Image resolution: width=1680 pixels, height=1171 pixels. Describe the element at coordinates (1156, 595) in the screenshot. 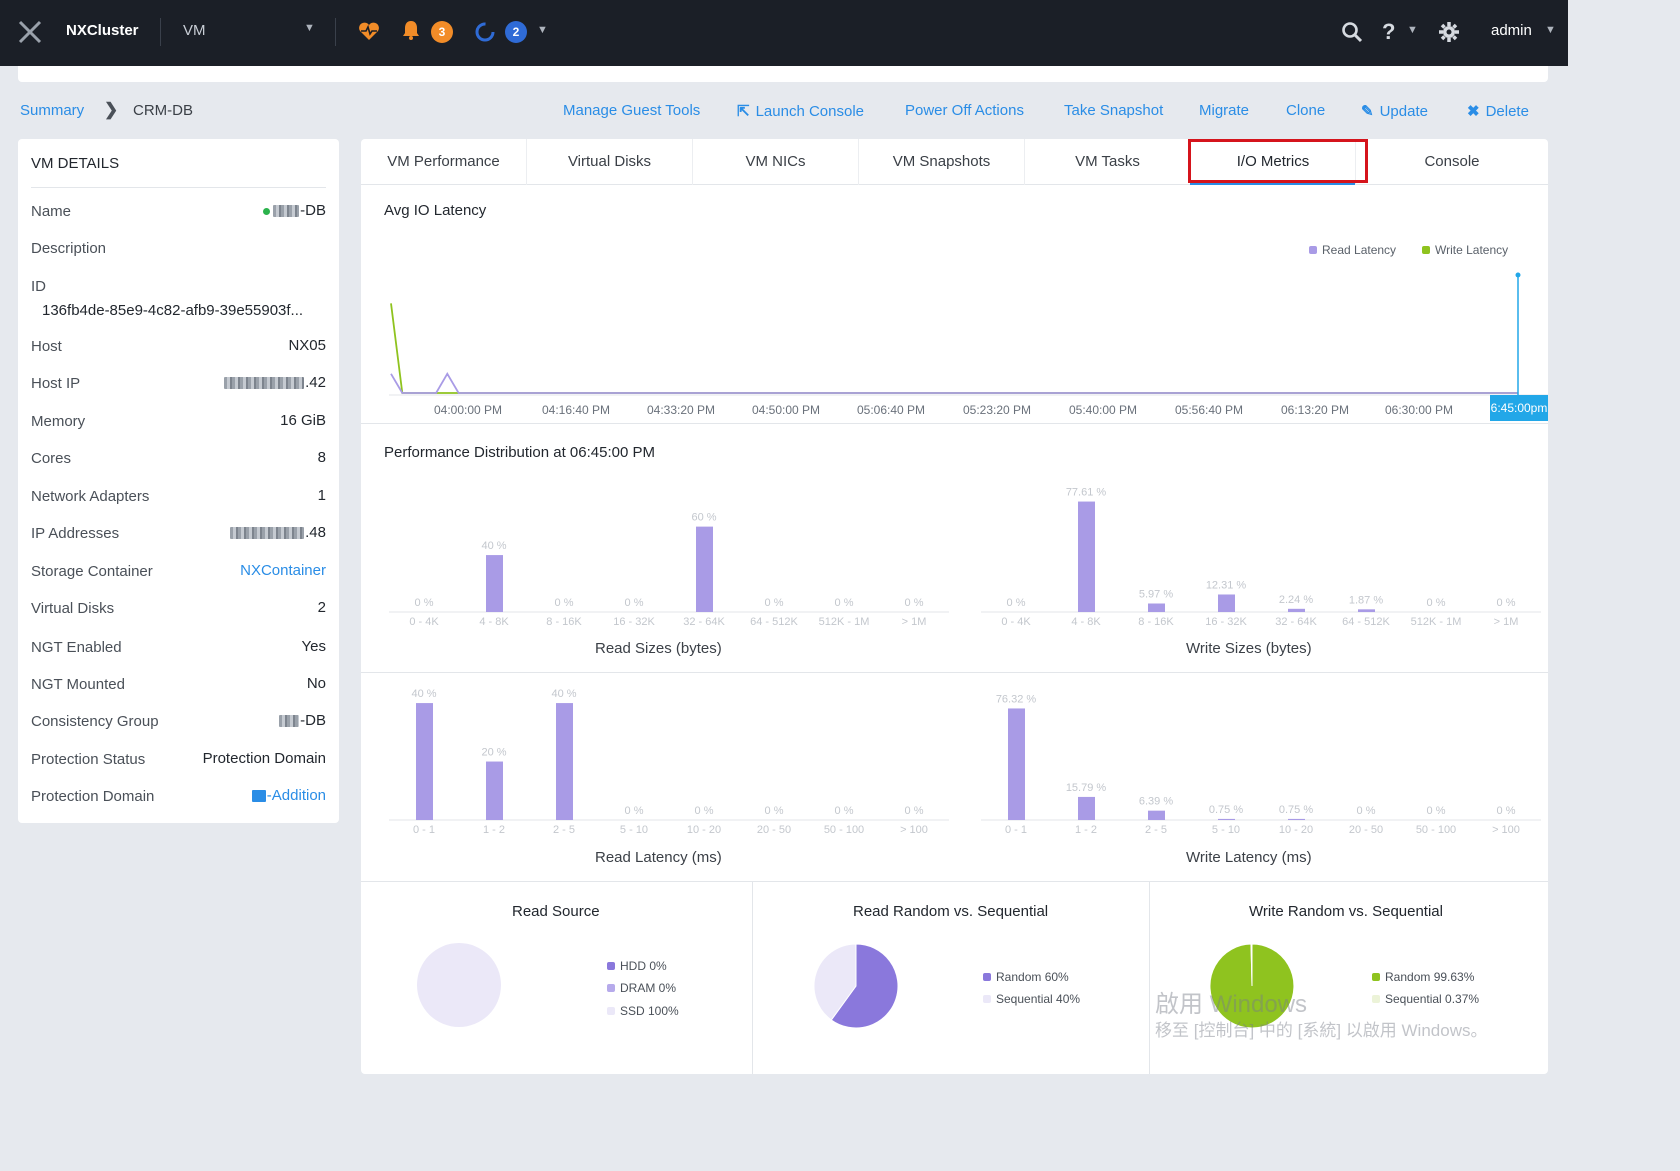

I see `write-size-value-label: 5.97 %` at that location.